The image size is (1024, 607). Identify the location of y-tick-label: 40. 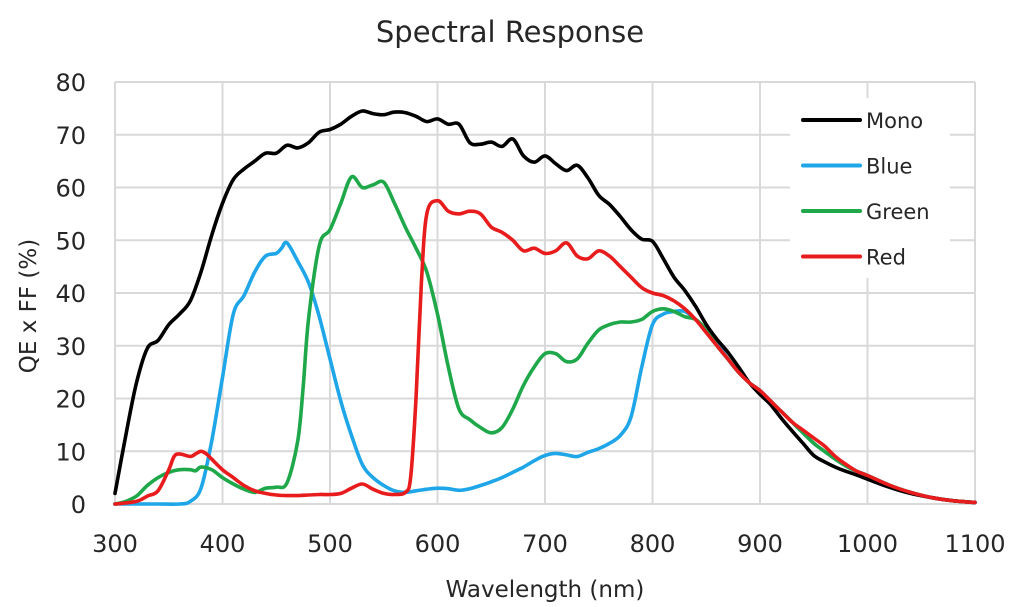
(70, 294).